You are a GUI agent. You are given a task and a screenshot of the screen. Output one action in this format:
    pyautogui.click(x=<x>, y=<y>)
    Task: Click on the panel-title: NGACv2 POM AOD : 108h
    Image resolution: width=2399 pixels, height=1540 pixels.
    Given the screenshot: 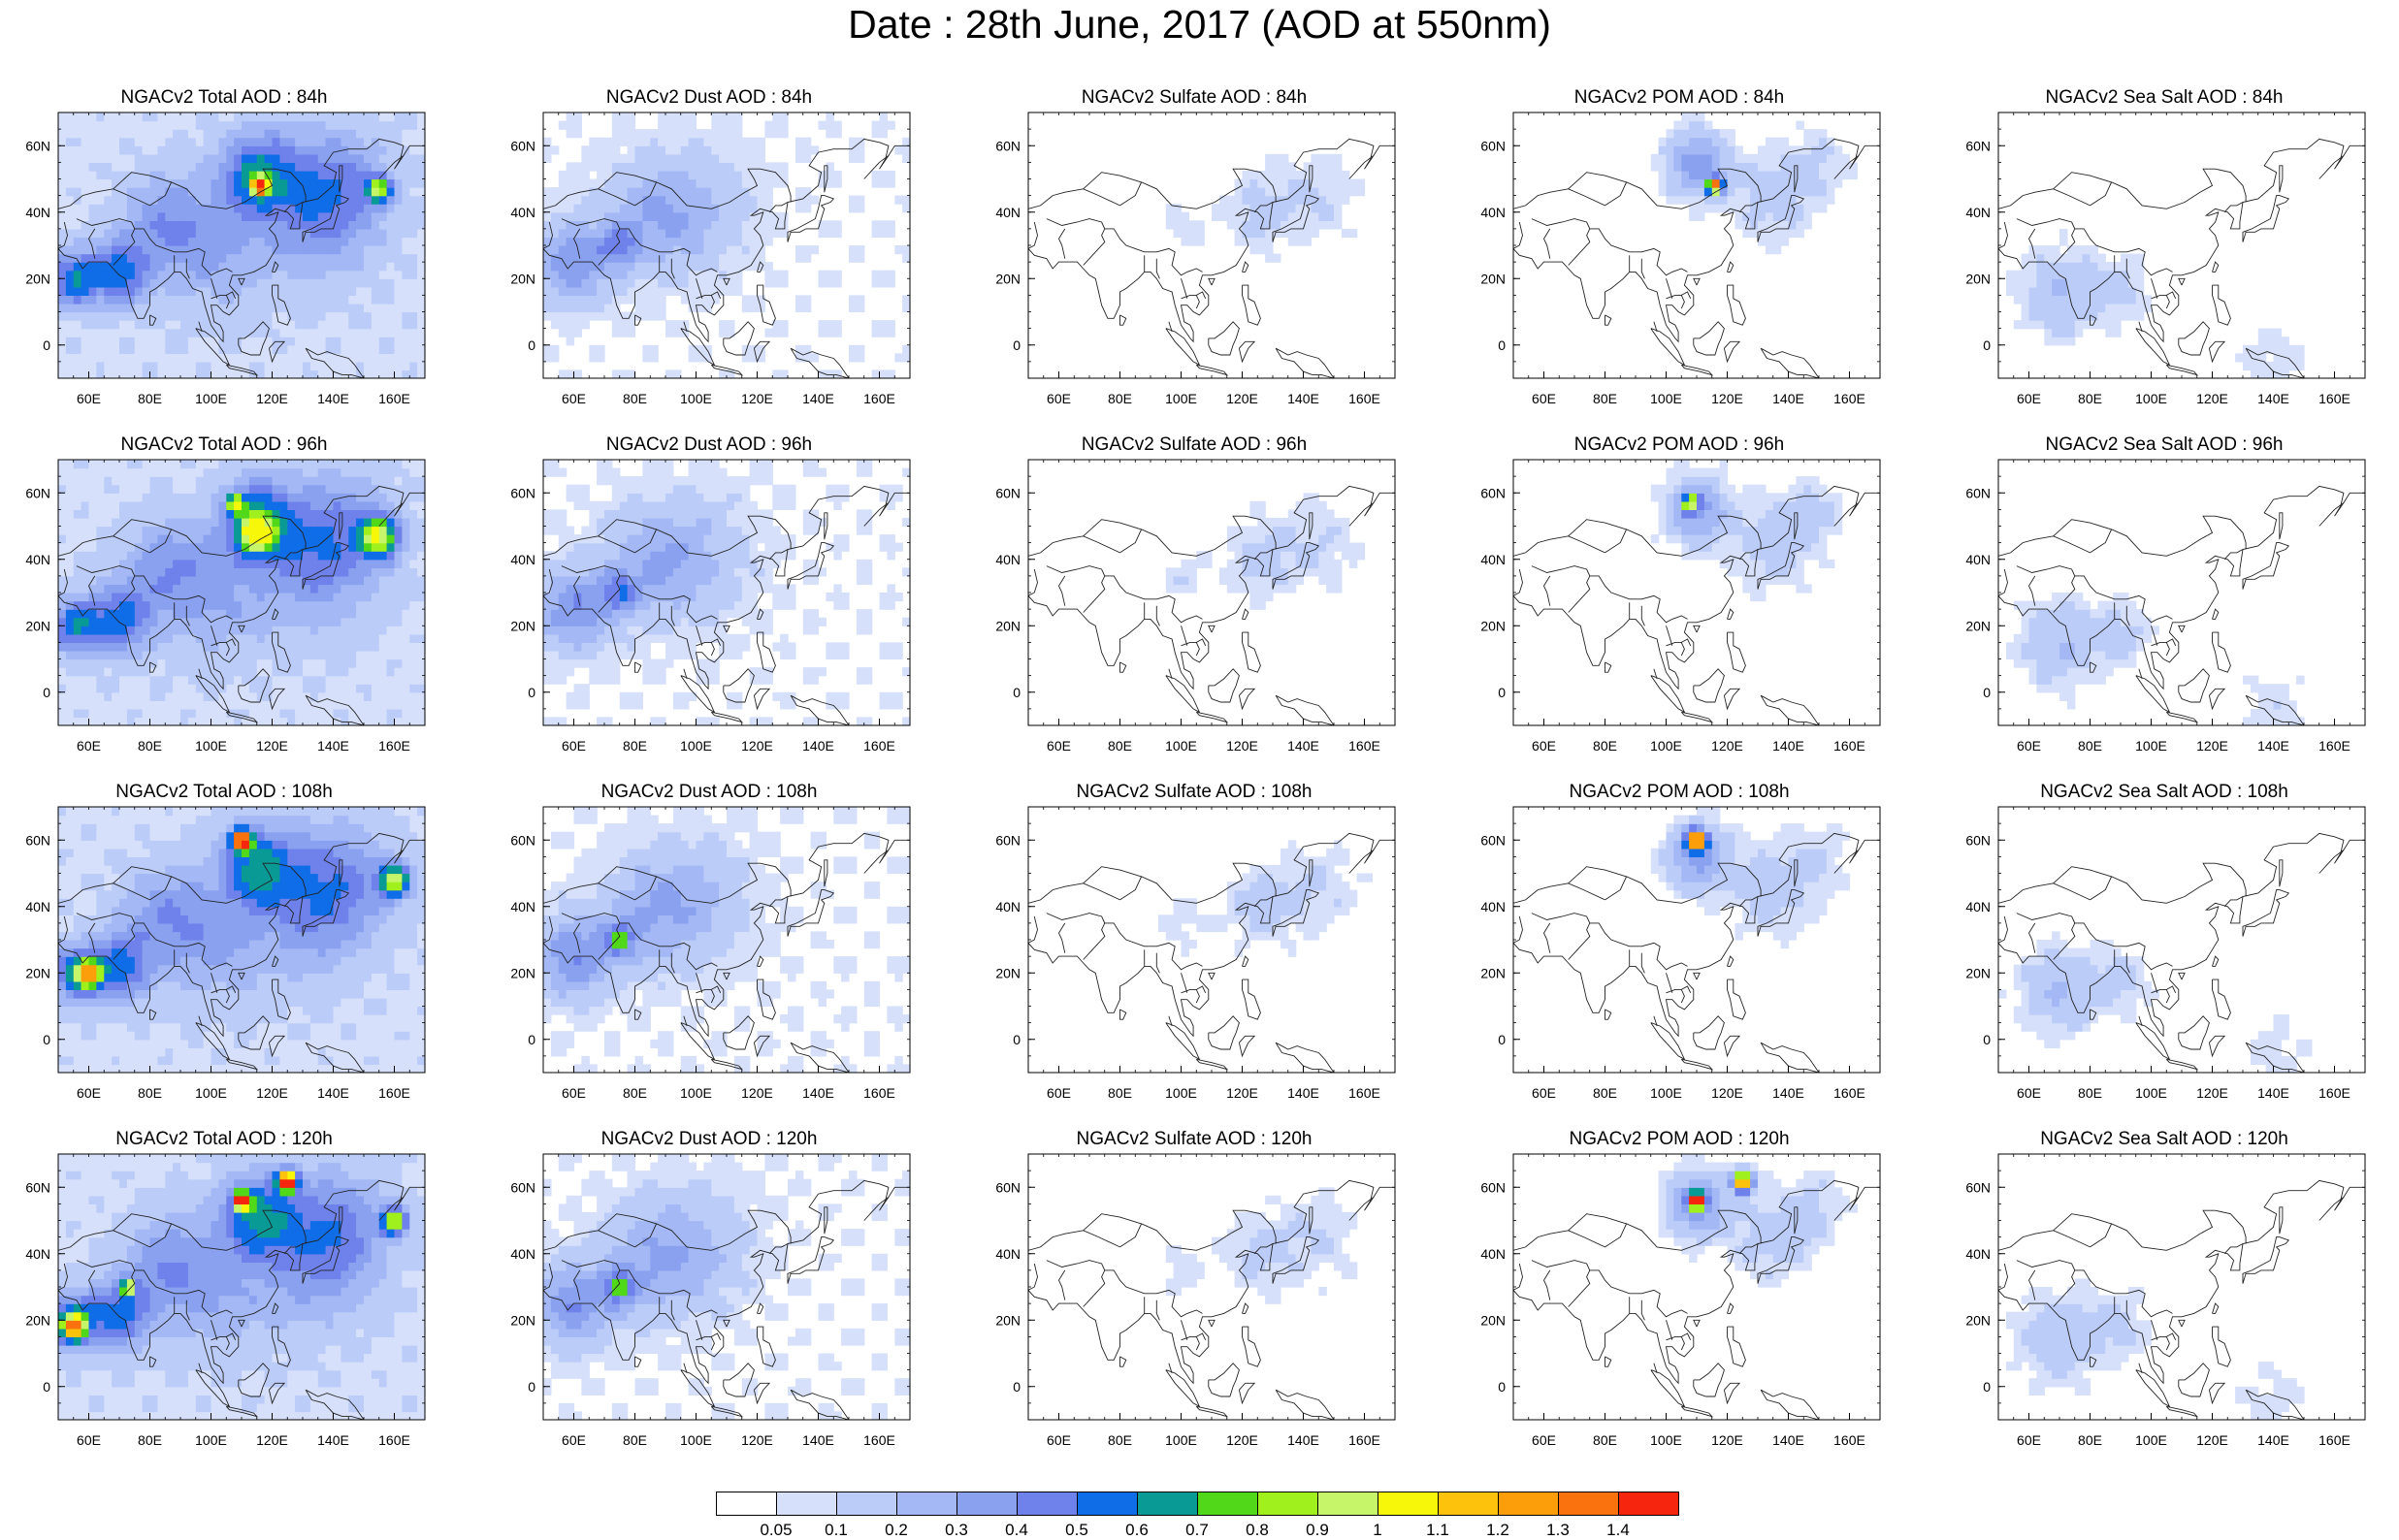 What is the action you would take?
    pyautogui.click(x=1680, y=792)
    